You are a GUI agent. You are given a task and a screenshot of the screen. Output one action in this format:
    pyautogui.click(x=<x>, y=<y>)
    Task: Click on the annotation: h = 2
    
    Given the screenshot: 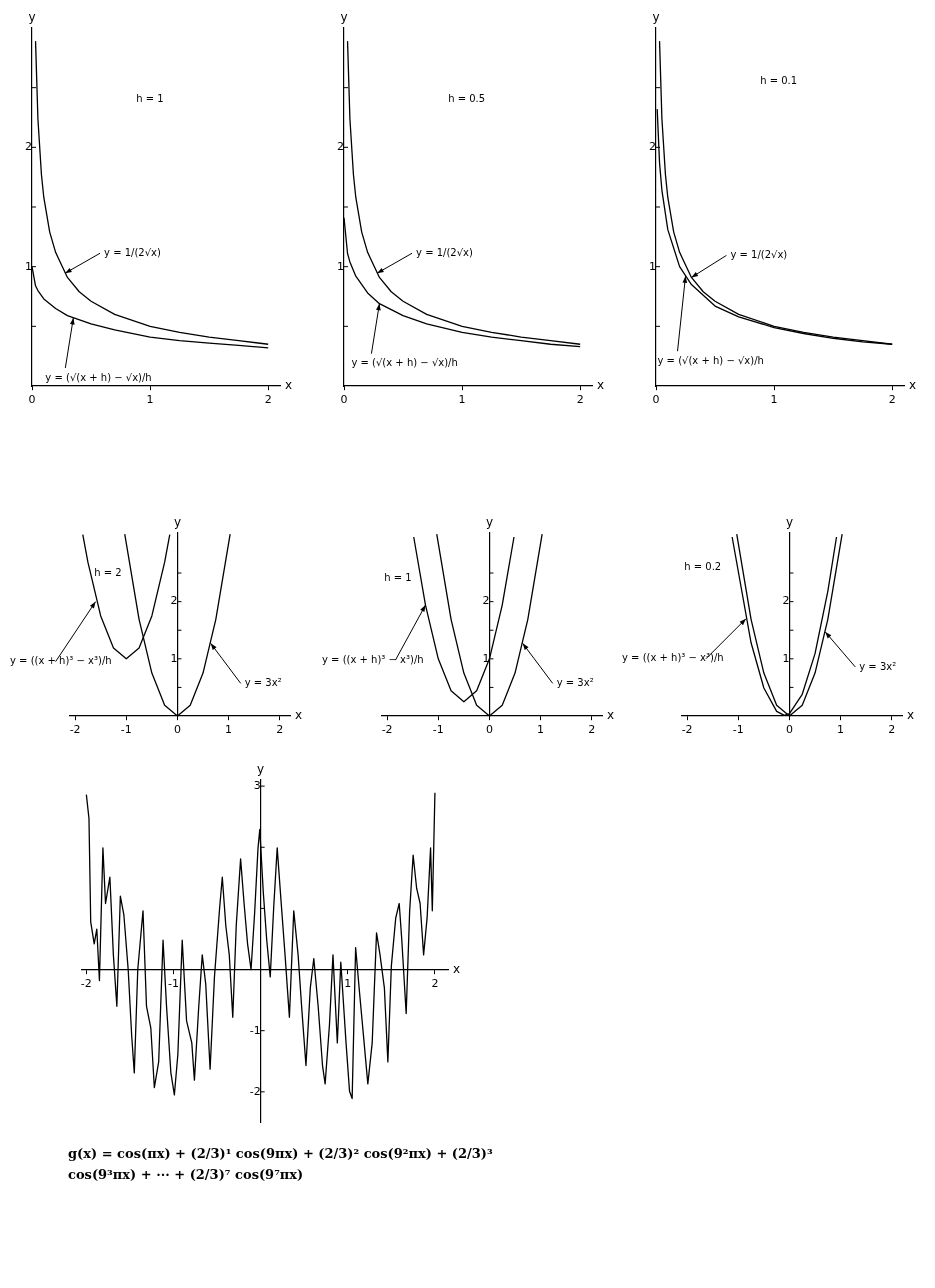 What is the action you would take?
    pyautogui.click(x=108, y=572)
    